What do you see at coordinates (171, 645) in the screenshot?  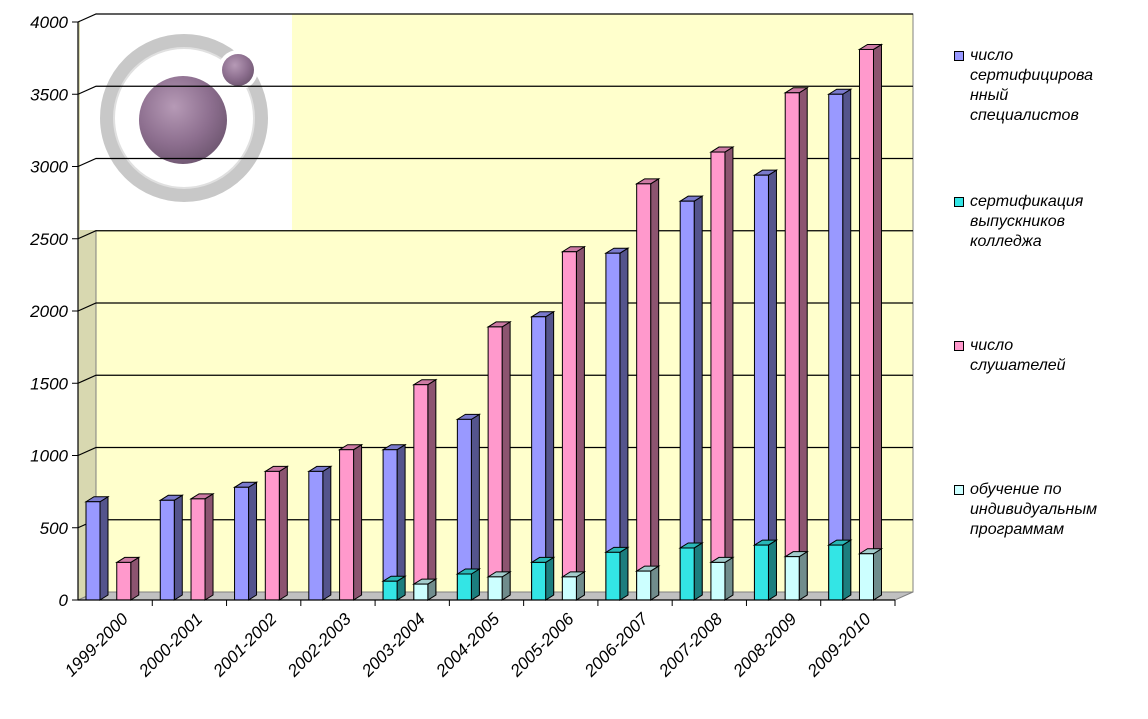 I see `x-tick-label: 2000-2001` at bounding box center [171, 645].